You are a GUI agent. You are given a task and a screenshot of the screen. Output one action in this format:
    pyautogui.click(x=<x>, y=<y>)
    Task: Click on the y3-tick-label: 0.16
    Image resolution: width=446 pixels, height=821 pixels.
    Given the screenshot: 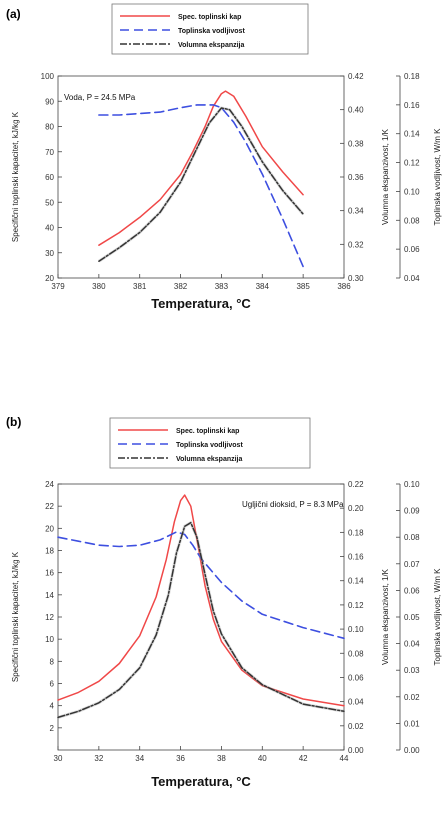 What is the action you would take?
    pyautogui.click(x=412, y=105)
    